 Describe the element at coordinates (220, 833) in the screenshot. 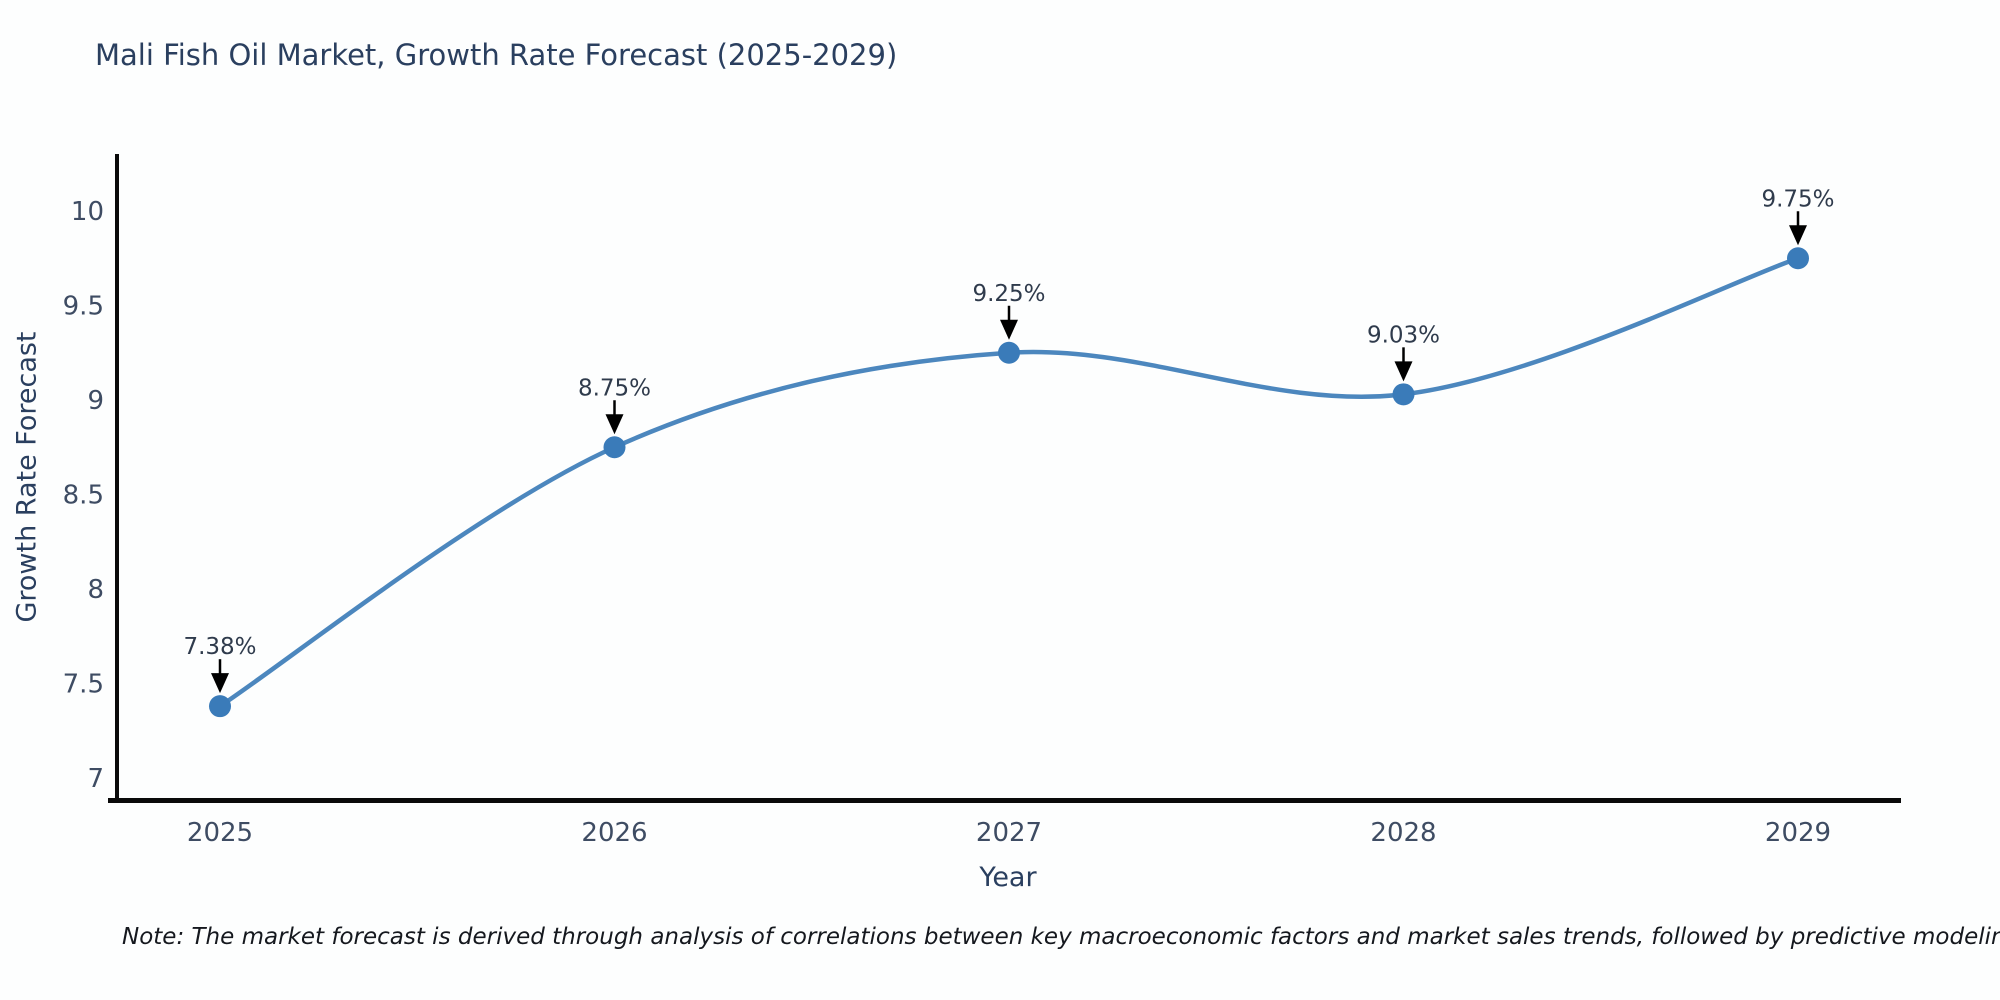

I see `x-tick-label: 2025` at that location.